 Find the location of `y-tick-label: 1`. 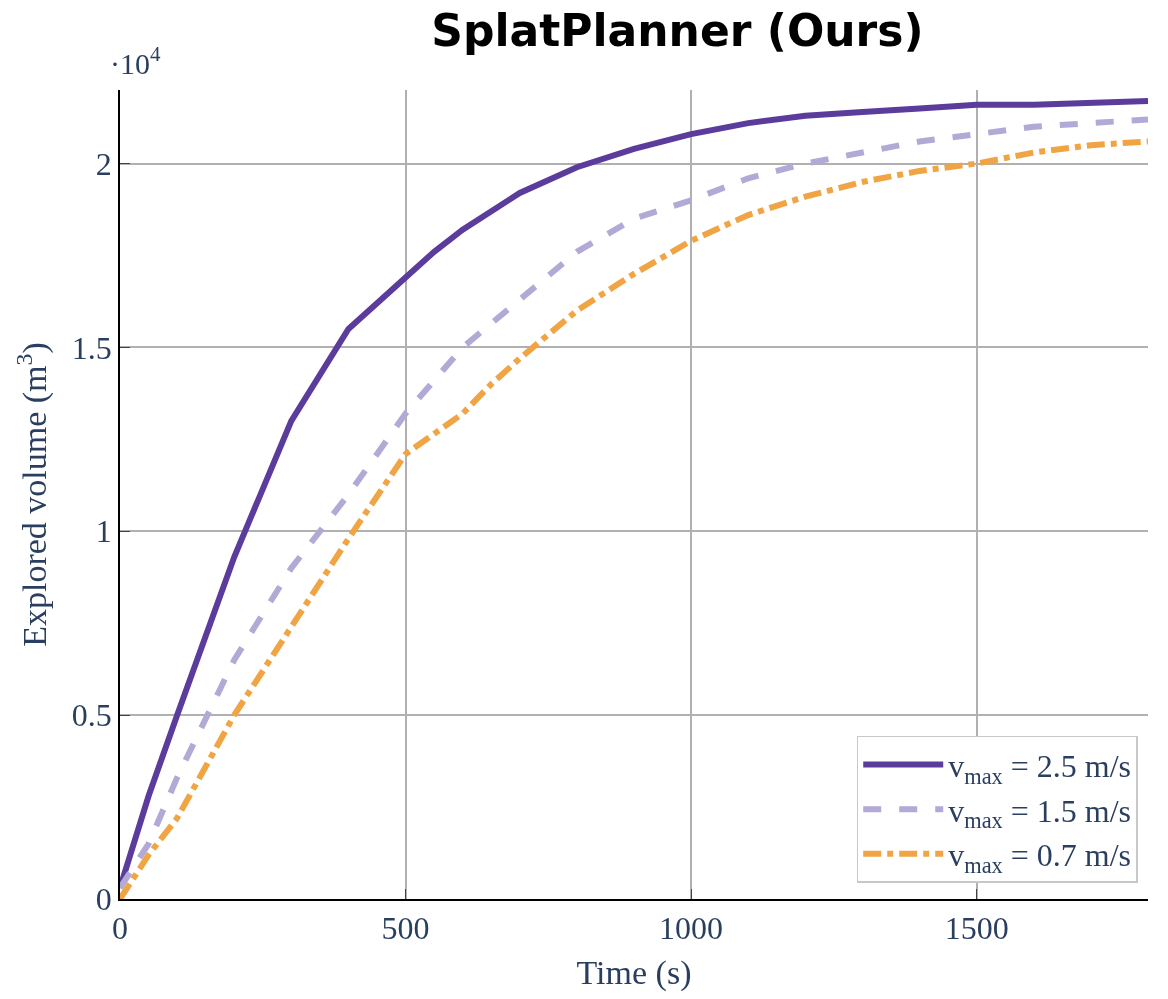

y-tick-label: 1 is located at coordinates (103, 531).